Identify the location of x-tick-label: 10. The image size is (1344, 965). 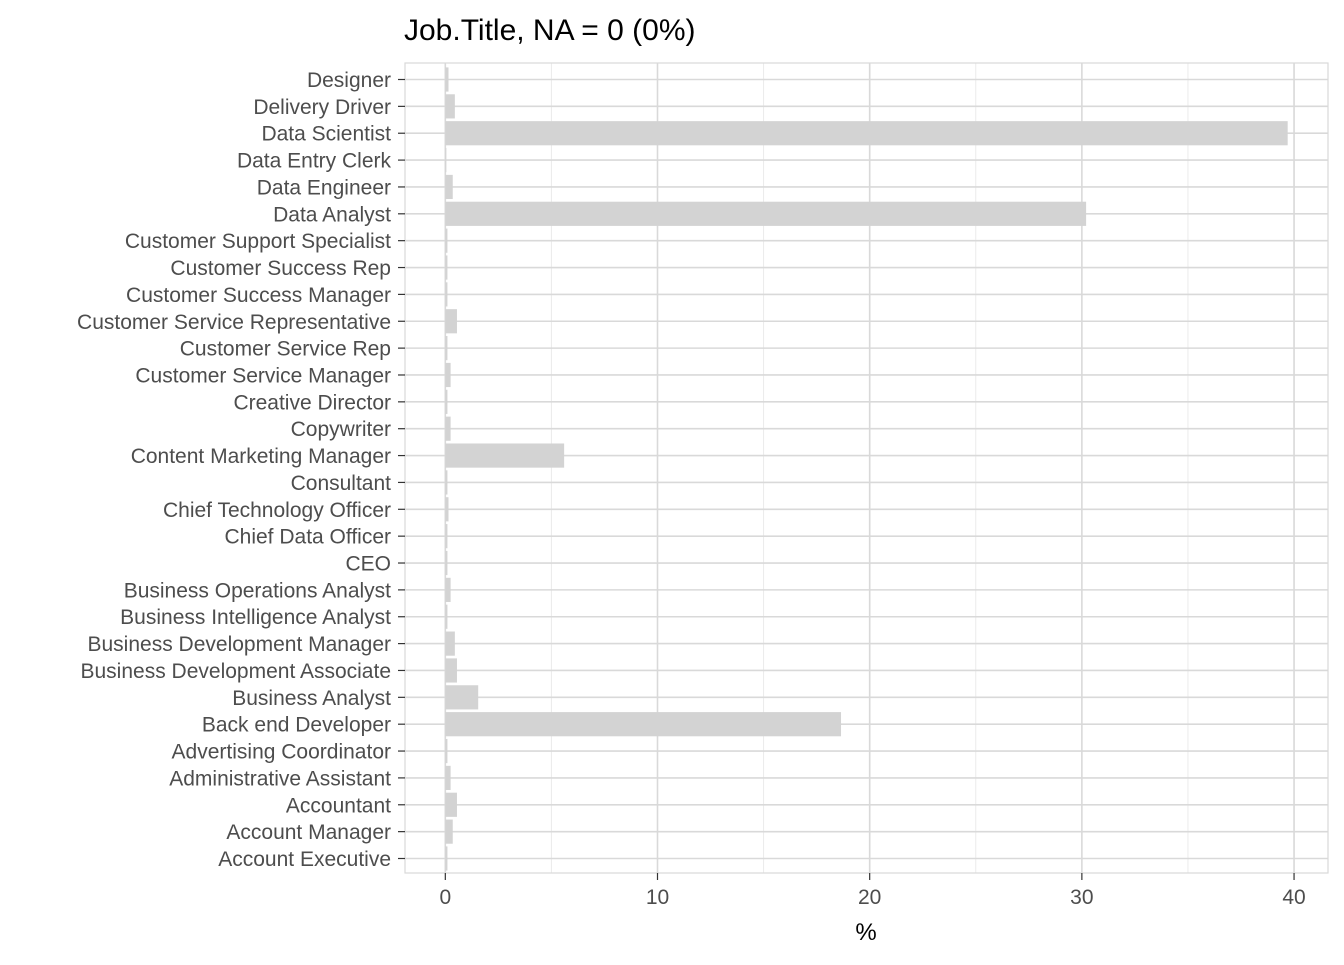
(657, 897).